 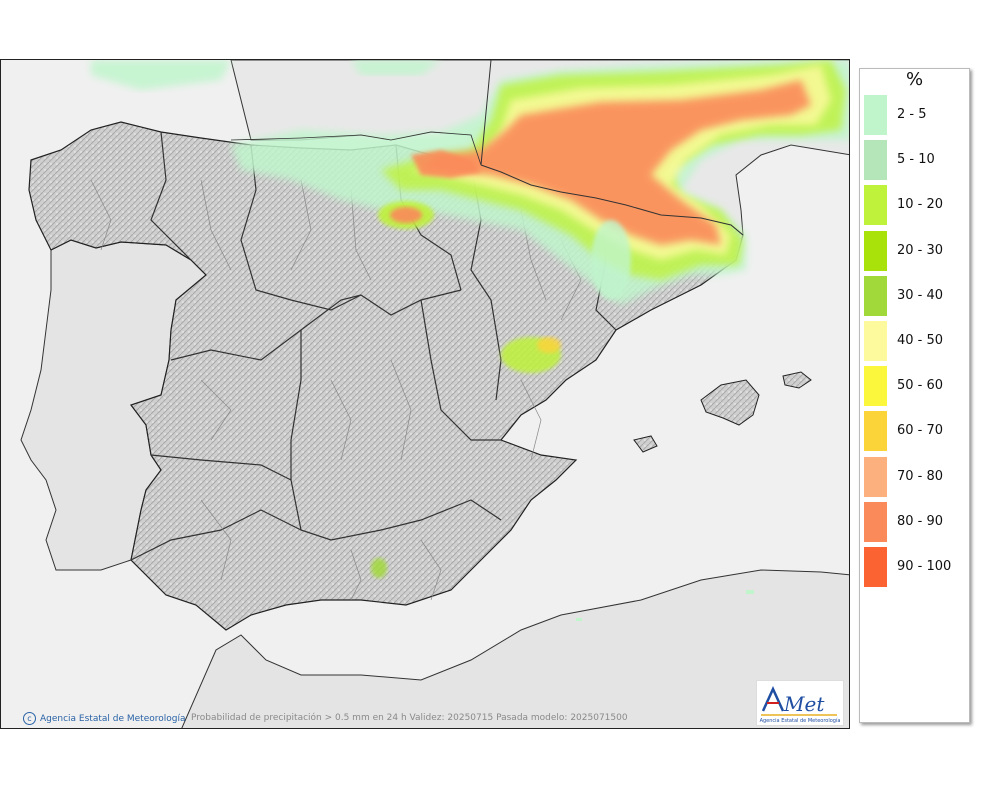 I want to click on legend-item: 20 - 30, so click(x=914, y=250).